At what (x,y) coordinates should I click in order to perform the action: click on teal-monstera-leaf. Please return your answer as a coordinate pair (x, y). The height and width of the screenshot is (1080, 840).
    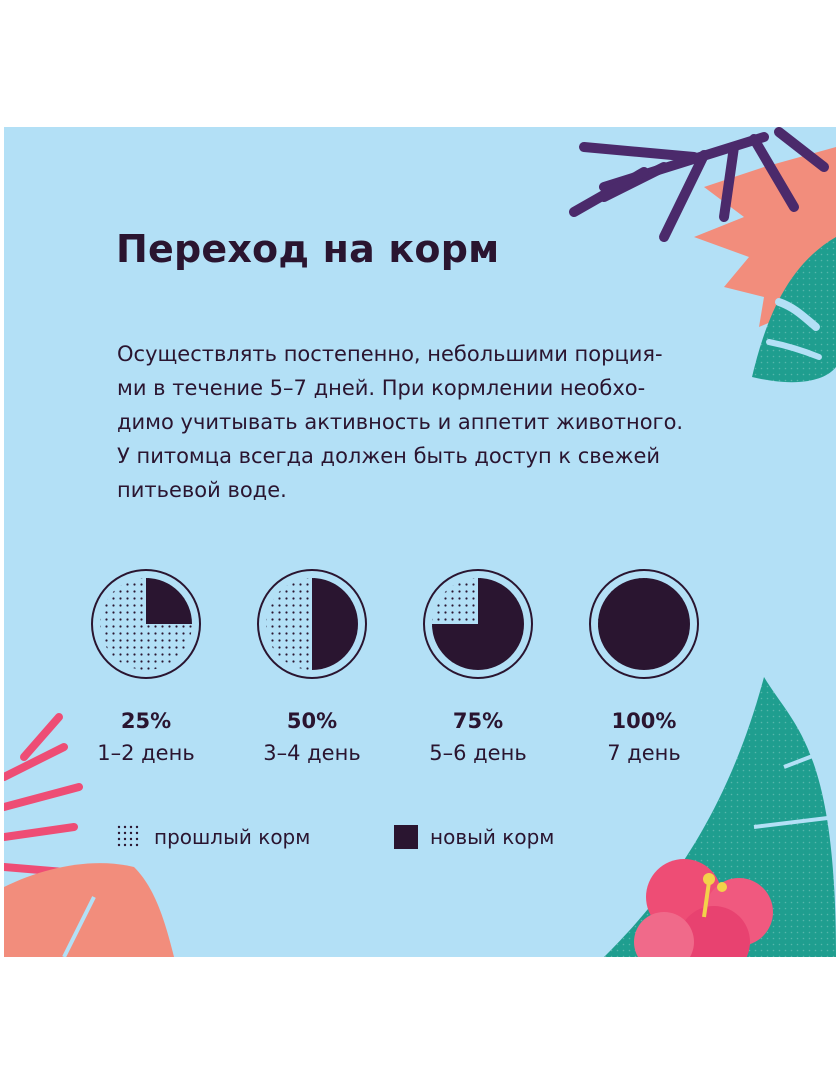
    Looking at the image, I should click on (794, 310).